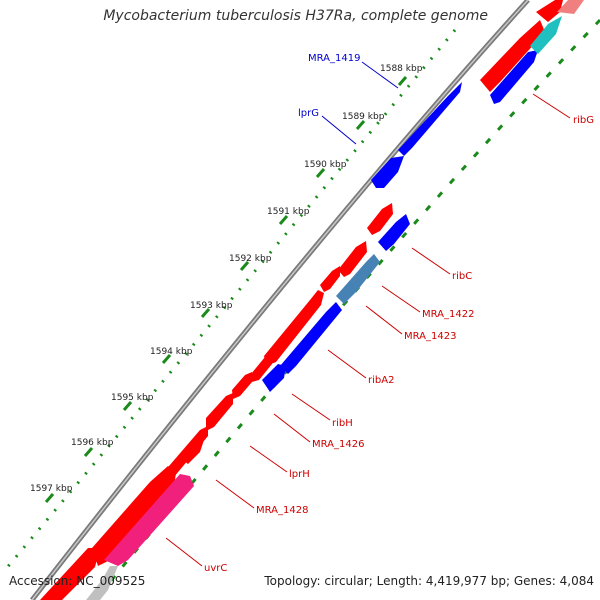 This screenshot has height=600, width=600. Describe the element at coordinates (282, 510) in the screenshot. I see `gene-label-MRA_1428: MRA_1428` at that location.